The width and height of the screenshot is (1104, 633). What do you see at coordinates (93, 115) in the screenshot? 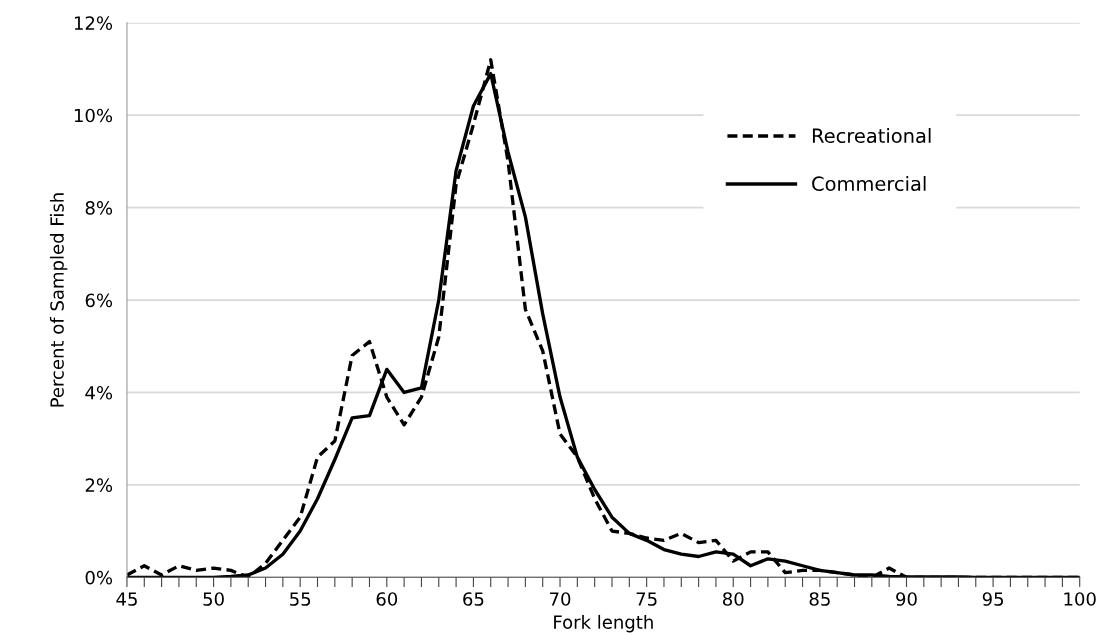
I see `y-tick-label: 10%` at bounding box center [93, 115].